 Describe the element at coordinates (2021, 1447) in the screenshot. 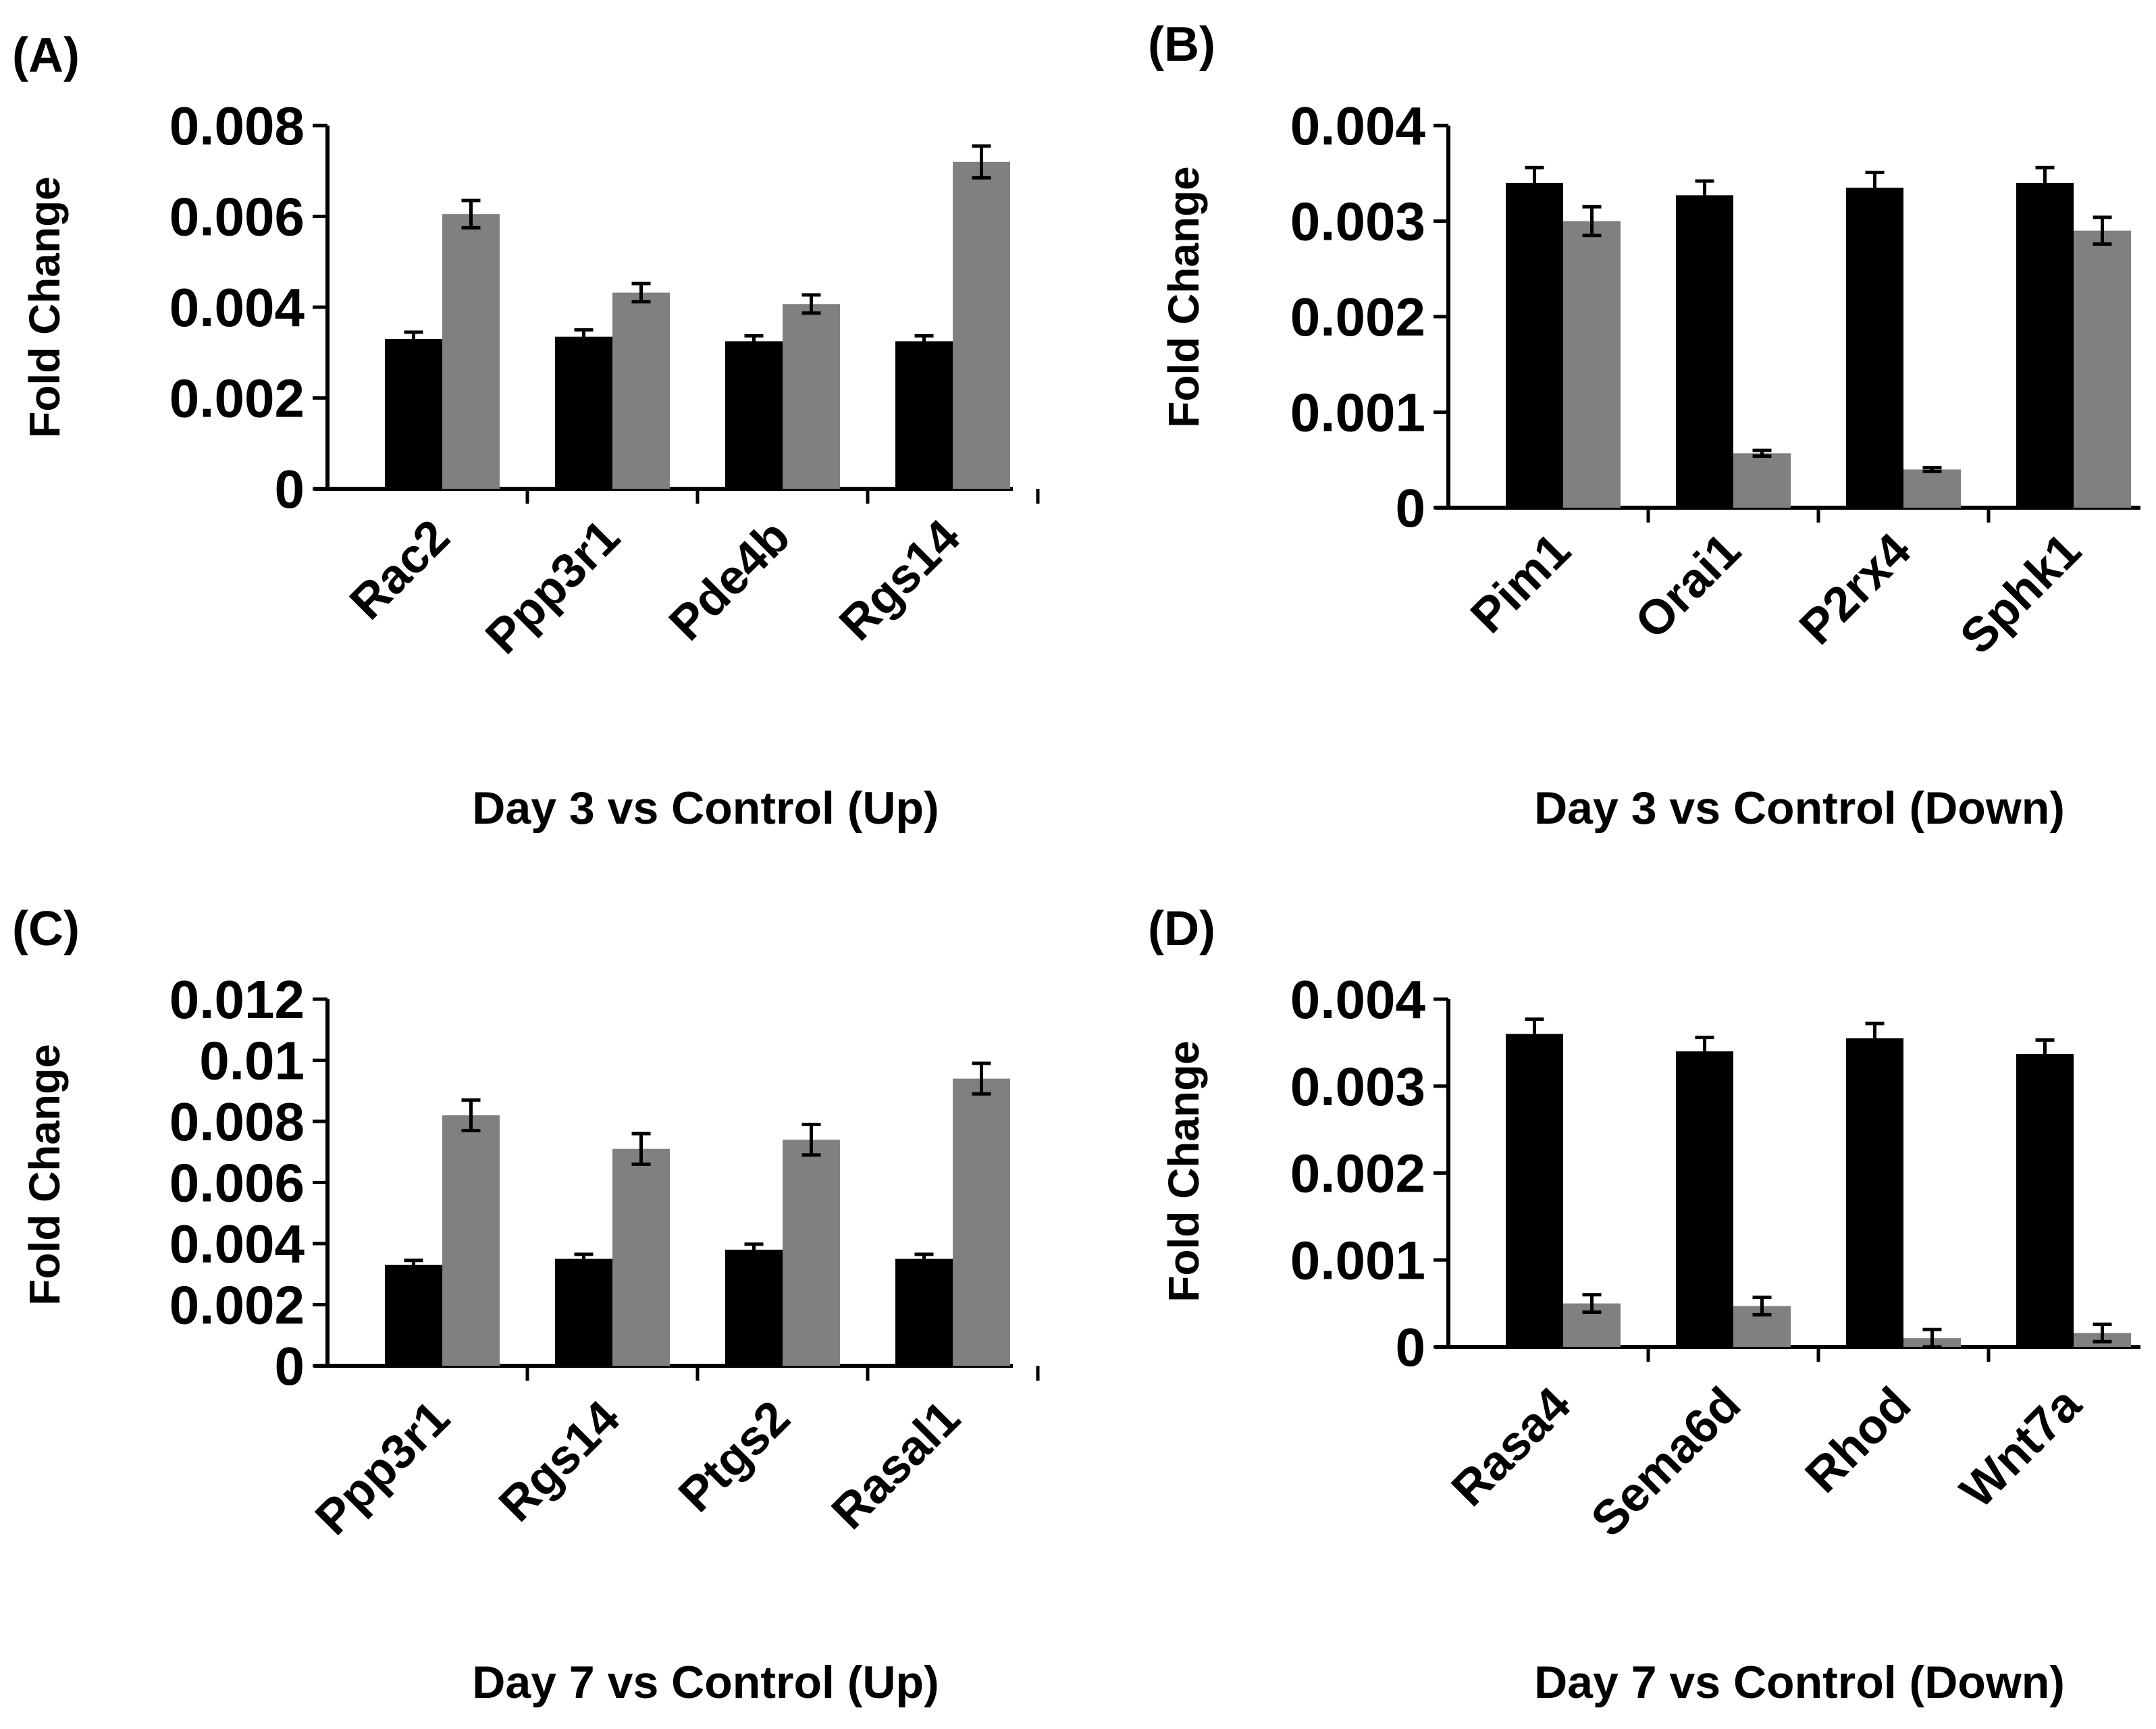

I see `category-label: Wnt7a` at that location.